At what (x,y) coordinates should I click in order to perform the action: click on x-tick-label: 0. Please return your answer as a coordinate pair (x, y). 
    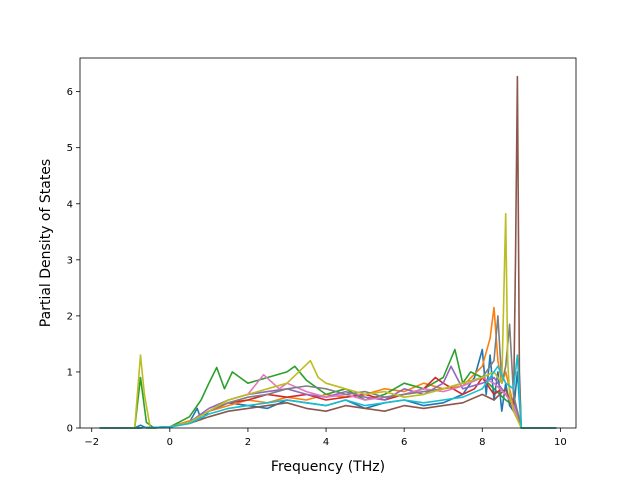
    Looking at the image, I should click on (170, 442).